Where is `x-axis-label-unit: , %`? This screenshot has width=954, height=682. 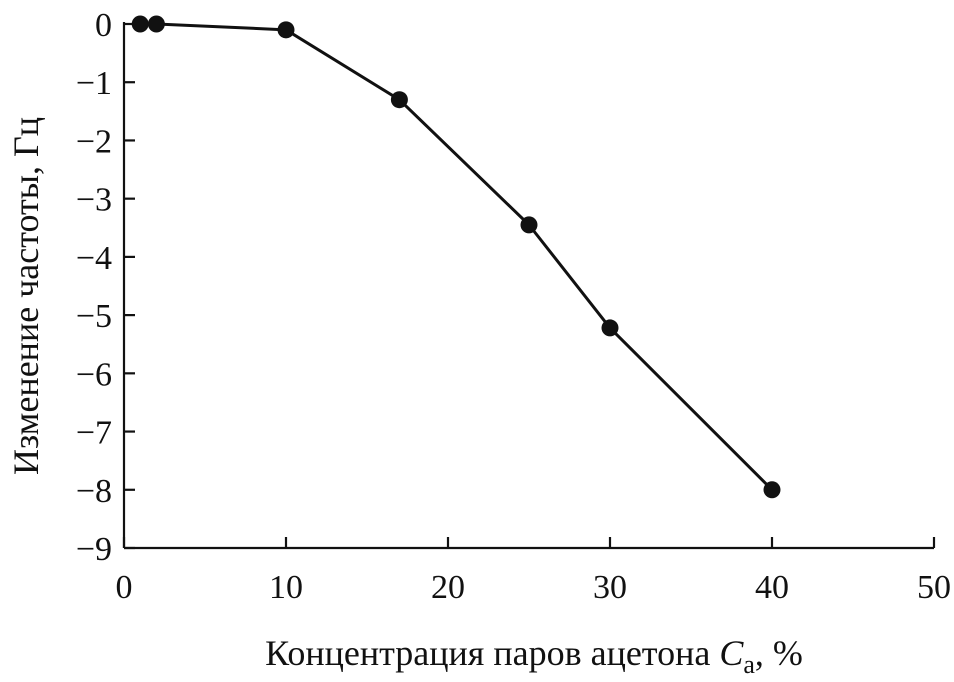
x-axis-label-unit: , % is located at coordinates (779, 653).